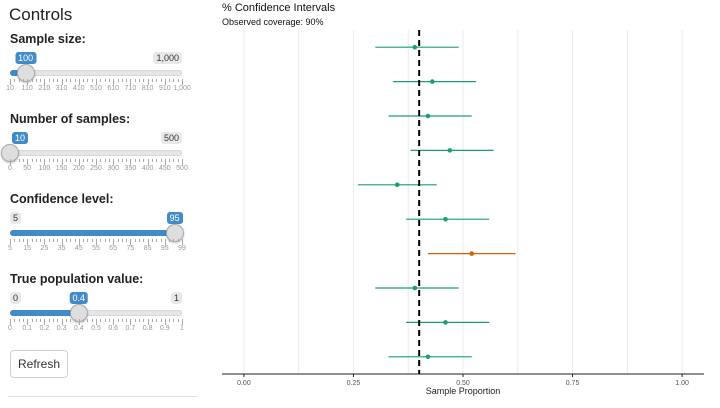  Describe the element at coordinates (44, 168) in the screenshot. I see `slider-tick-label: 100` at that location.